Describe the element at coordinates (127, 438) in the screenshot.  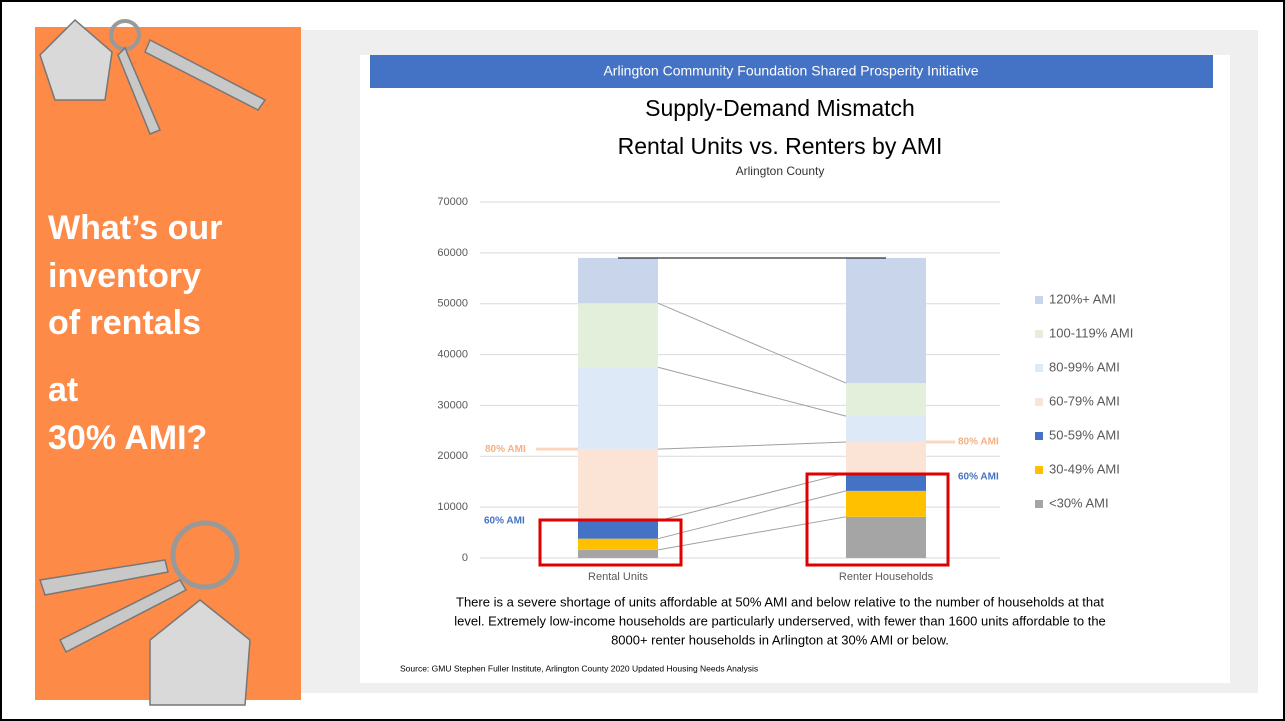
I see `heading-line: 30% AMI?` at that location.